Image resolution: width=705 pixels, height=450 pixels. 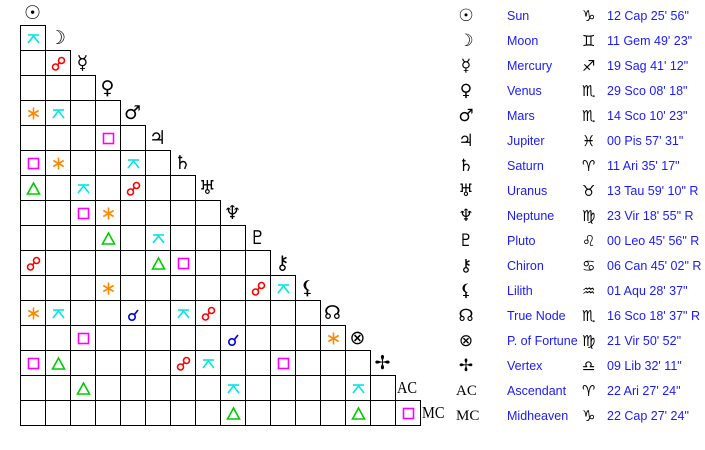 I want to click on aspect-cell-lilith-venus, so click(x=108, y=288).